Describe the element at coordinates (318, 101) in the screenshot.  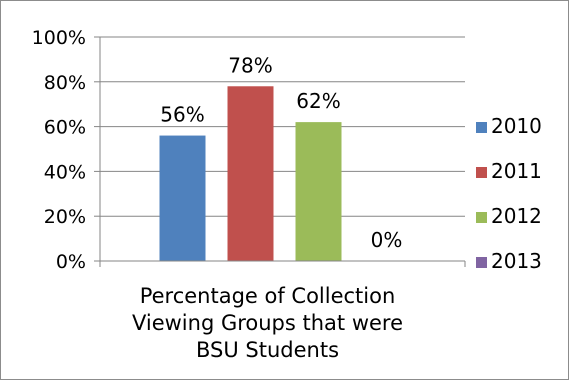
I see `data-label-2012: 62%` at that location.